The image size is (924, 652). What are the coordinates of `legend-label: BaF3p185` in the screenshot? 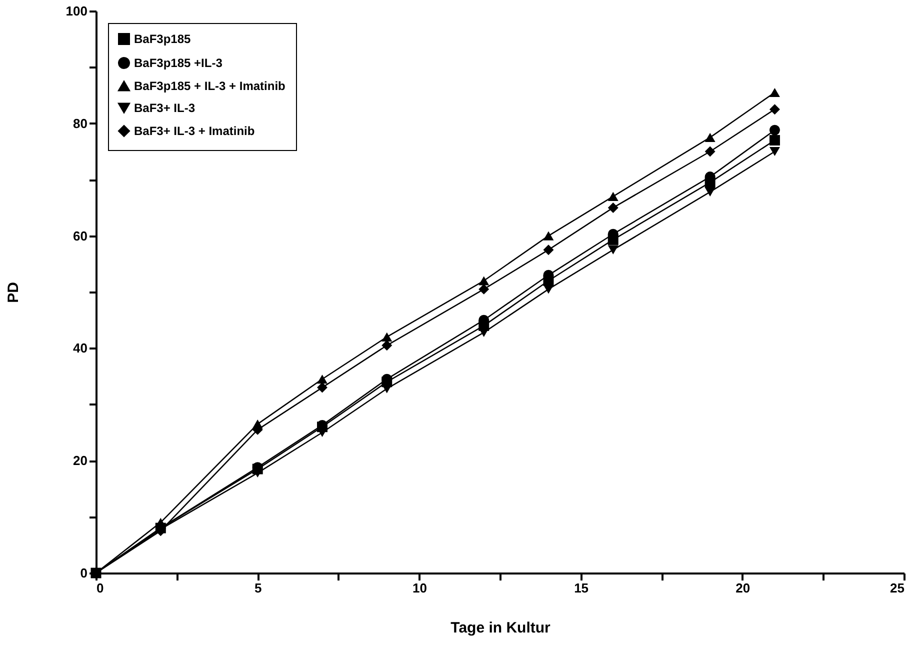 It's located at (163, 39).